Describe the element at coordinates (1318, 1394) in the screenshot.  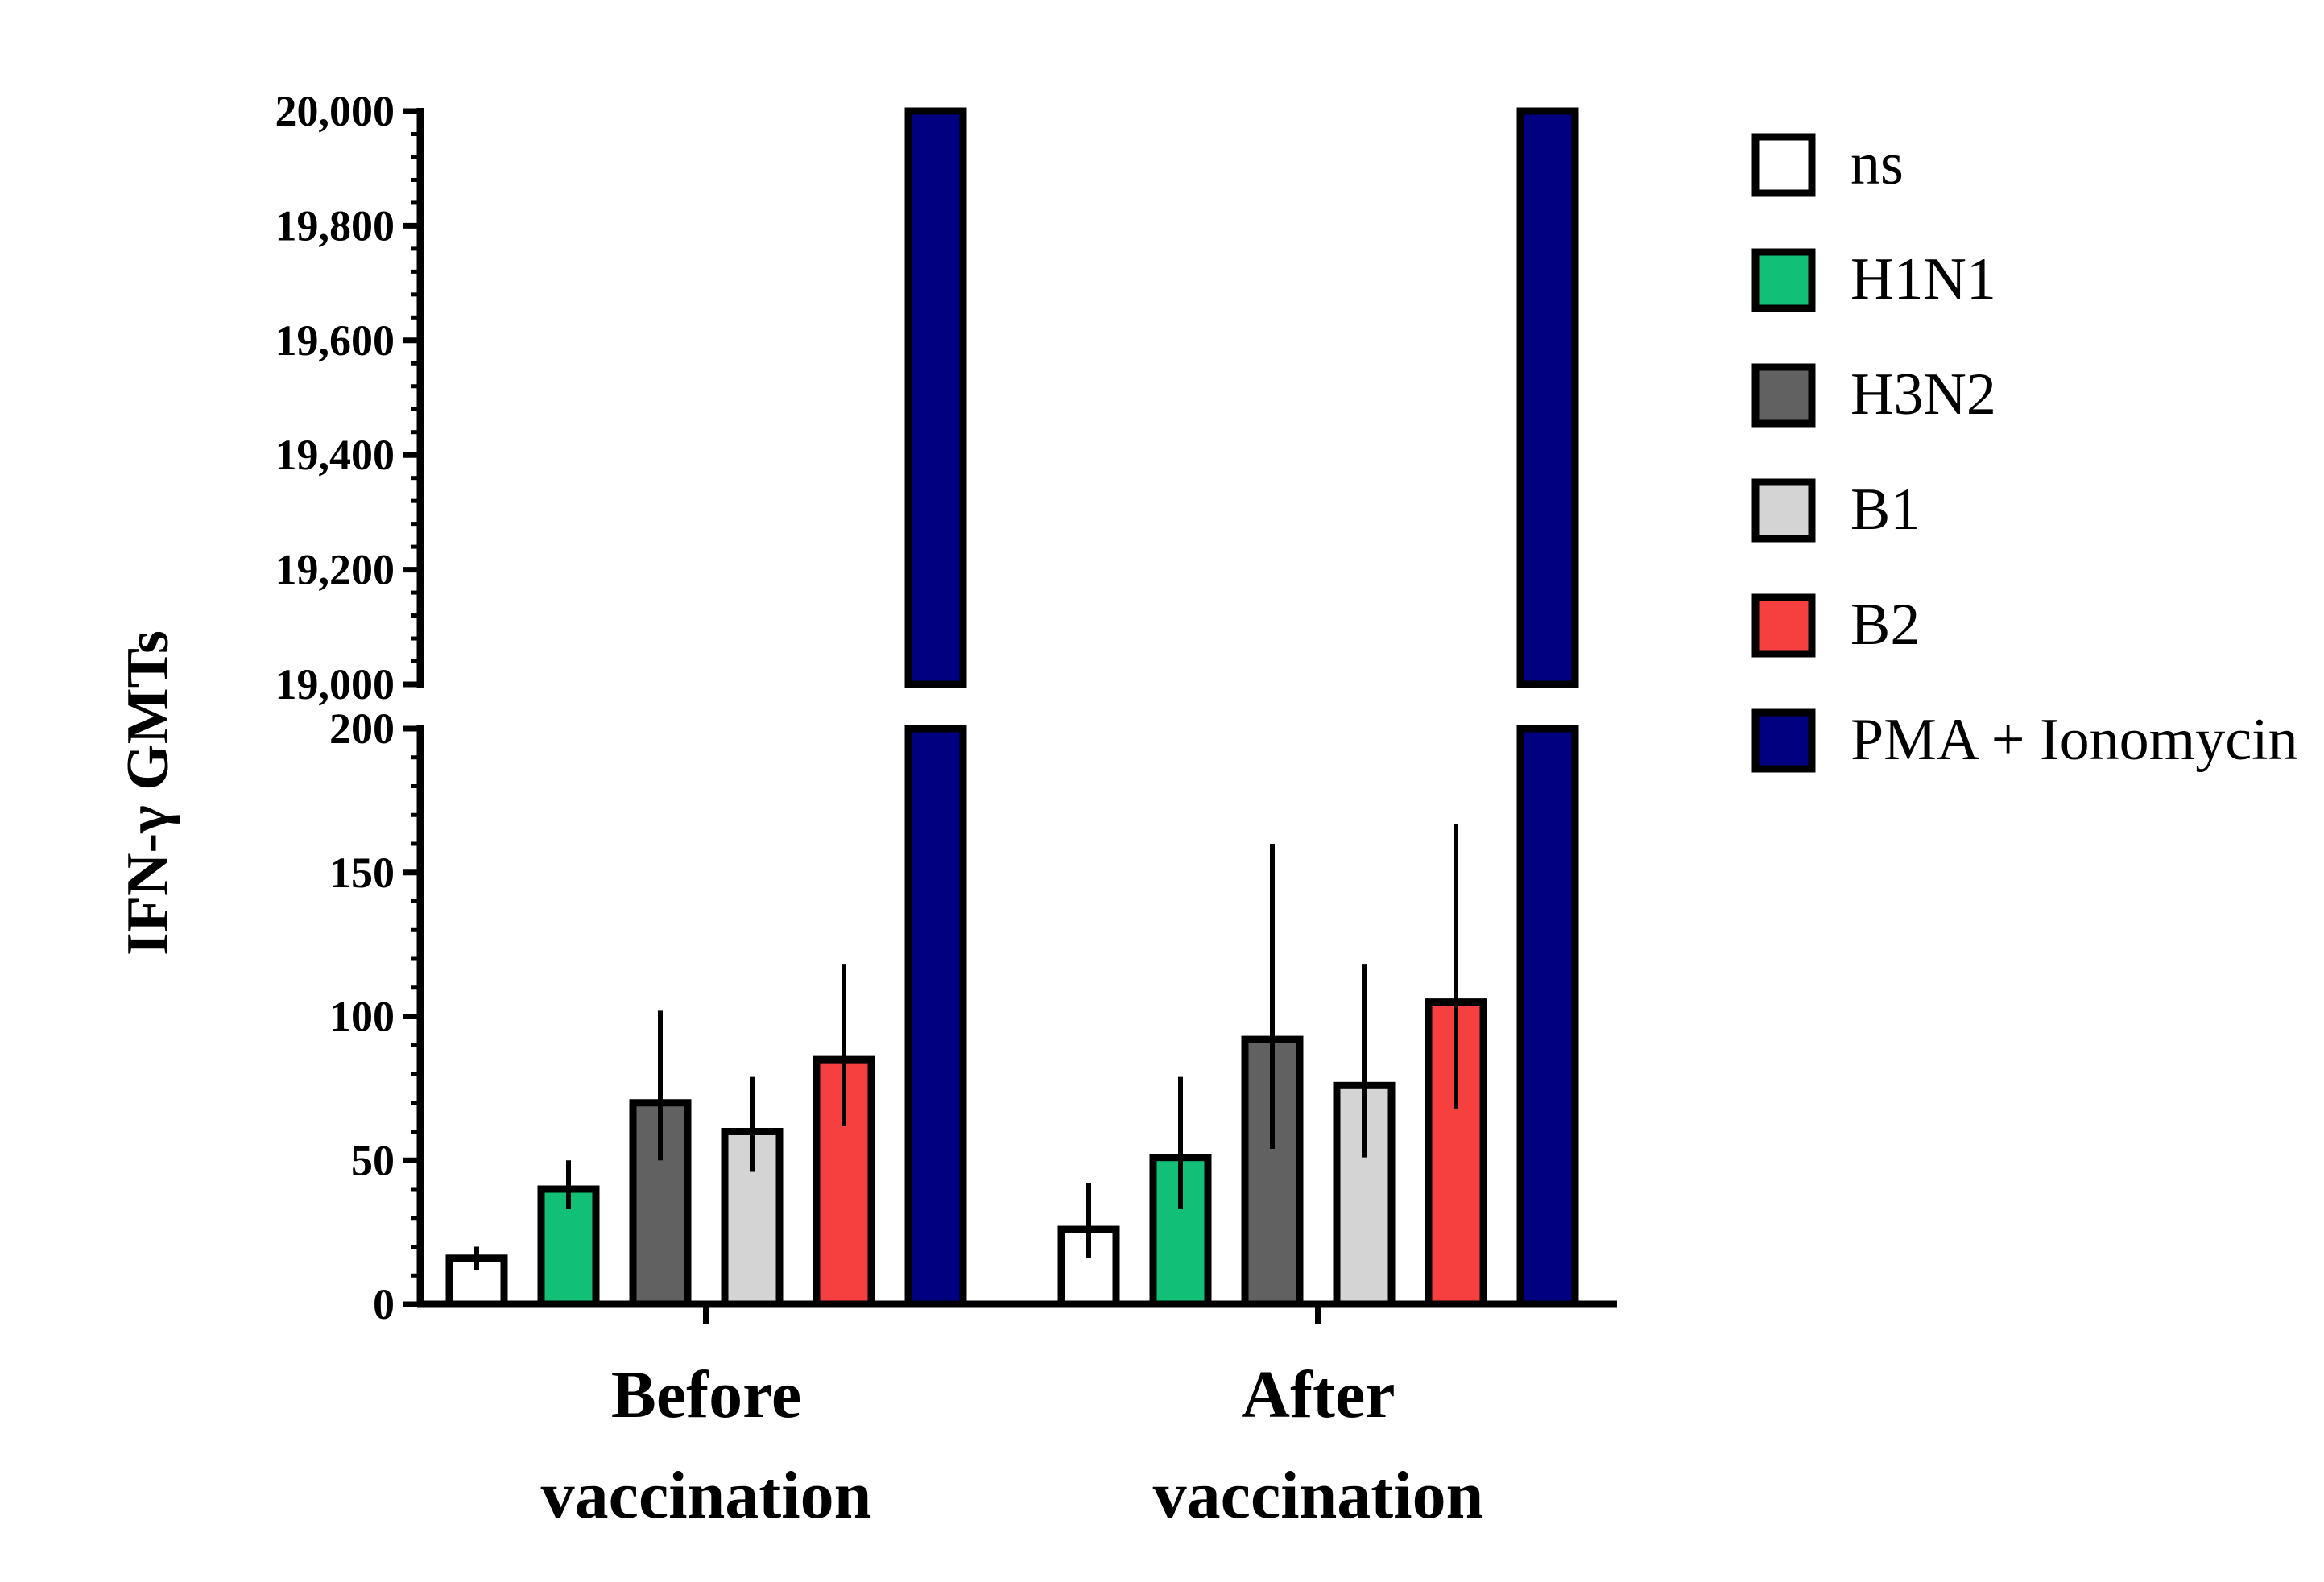
I see `x-category-label: After` at that location.